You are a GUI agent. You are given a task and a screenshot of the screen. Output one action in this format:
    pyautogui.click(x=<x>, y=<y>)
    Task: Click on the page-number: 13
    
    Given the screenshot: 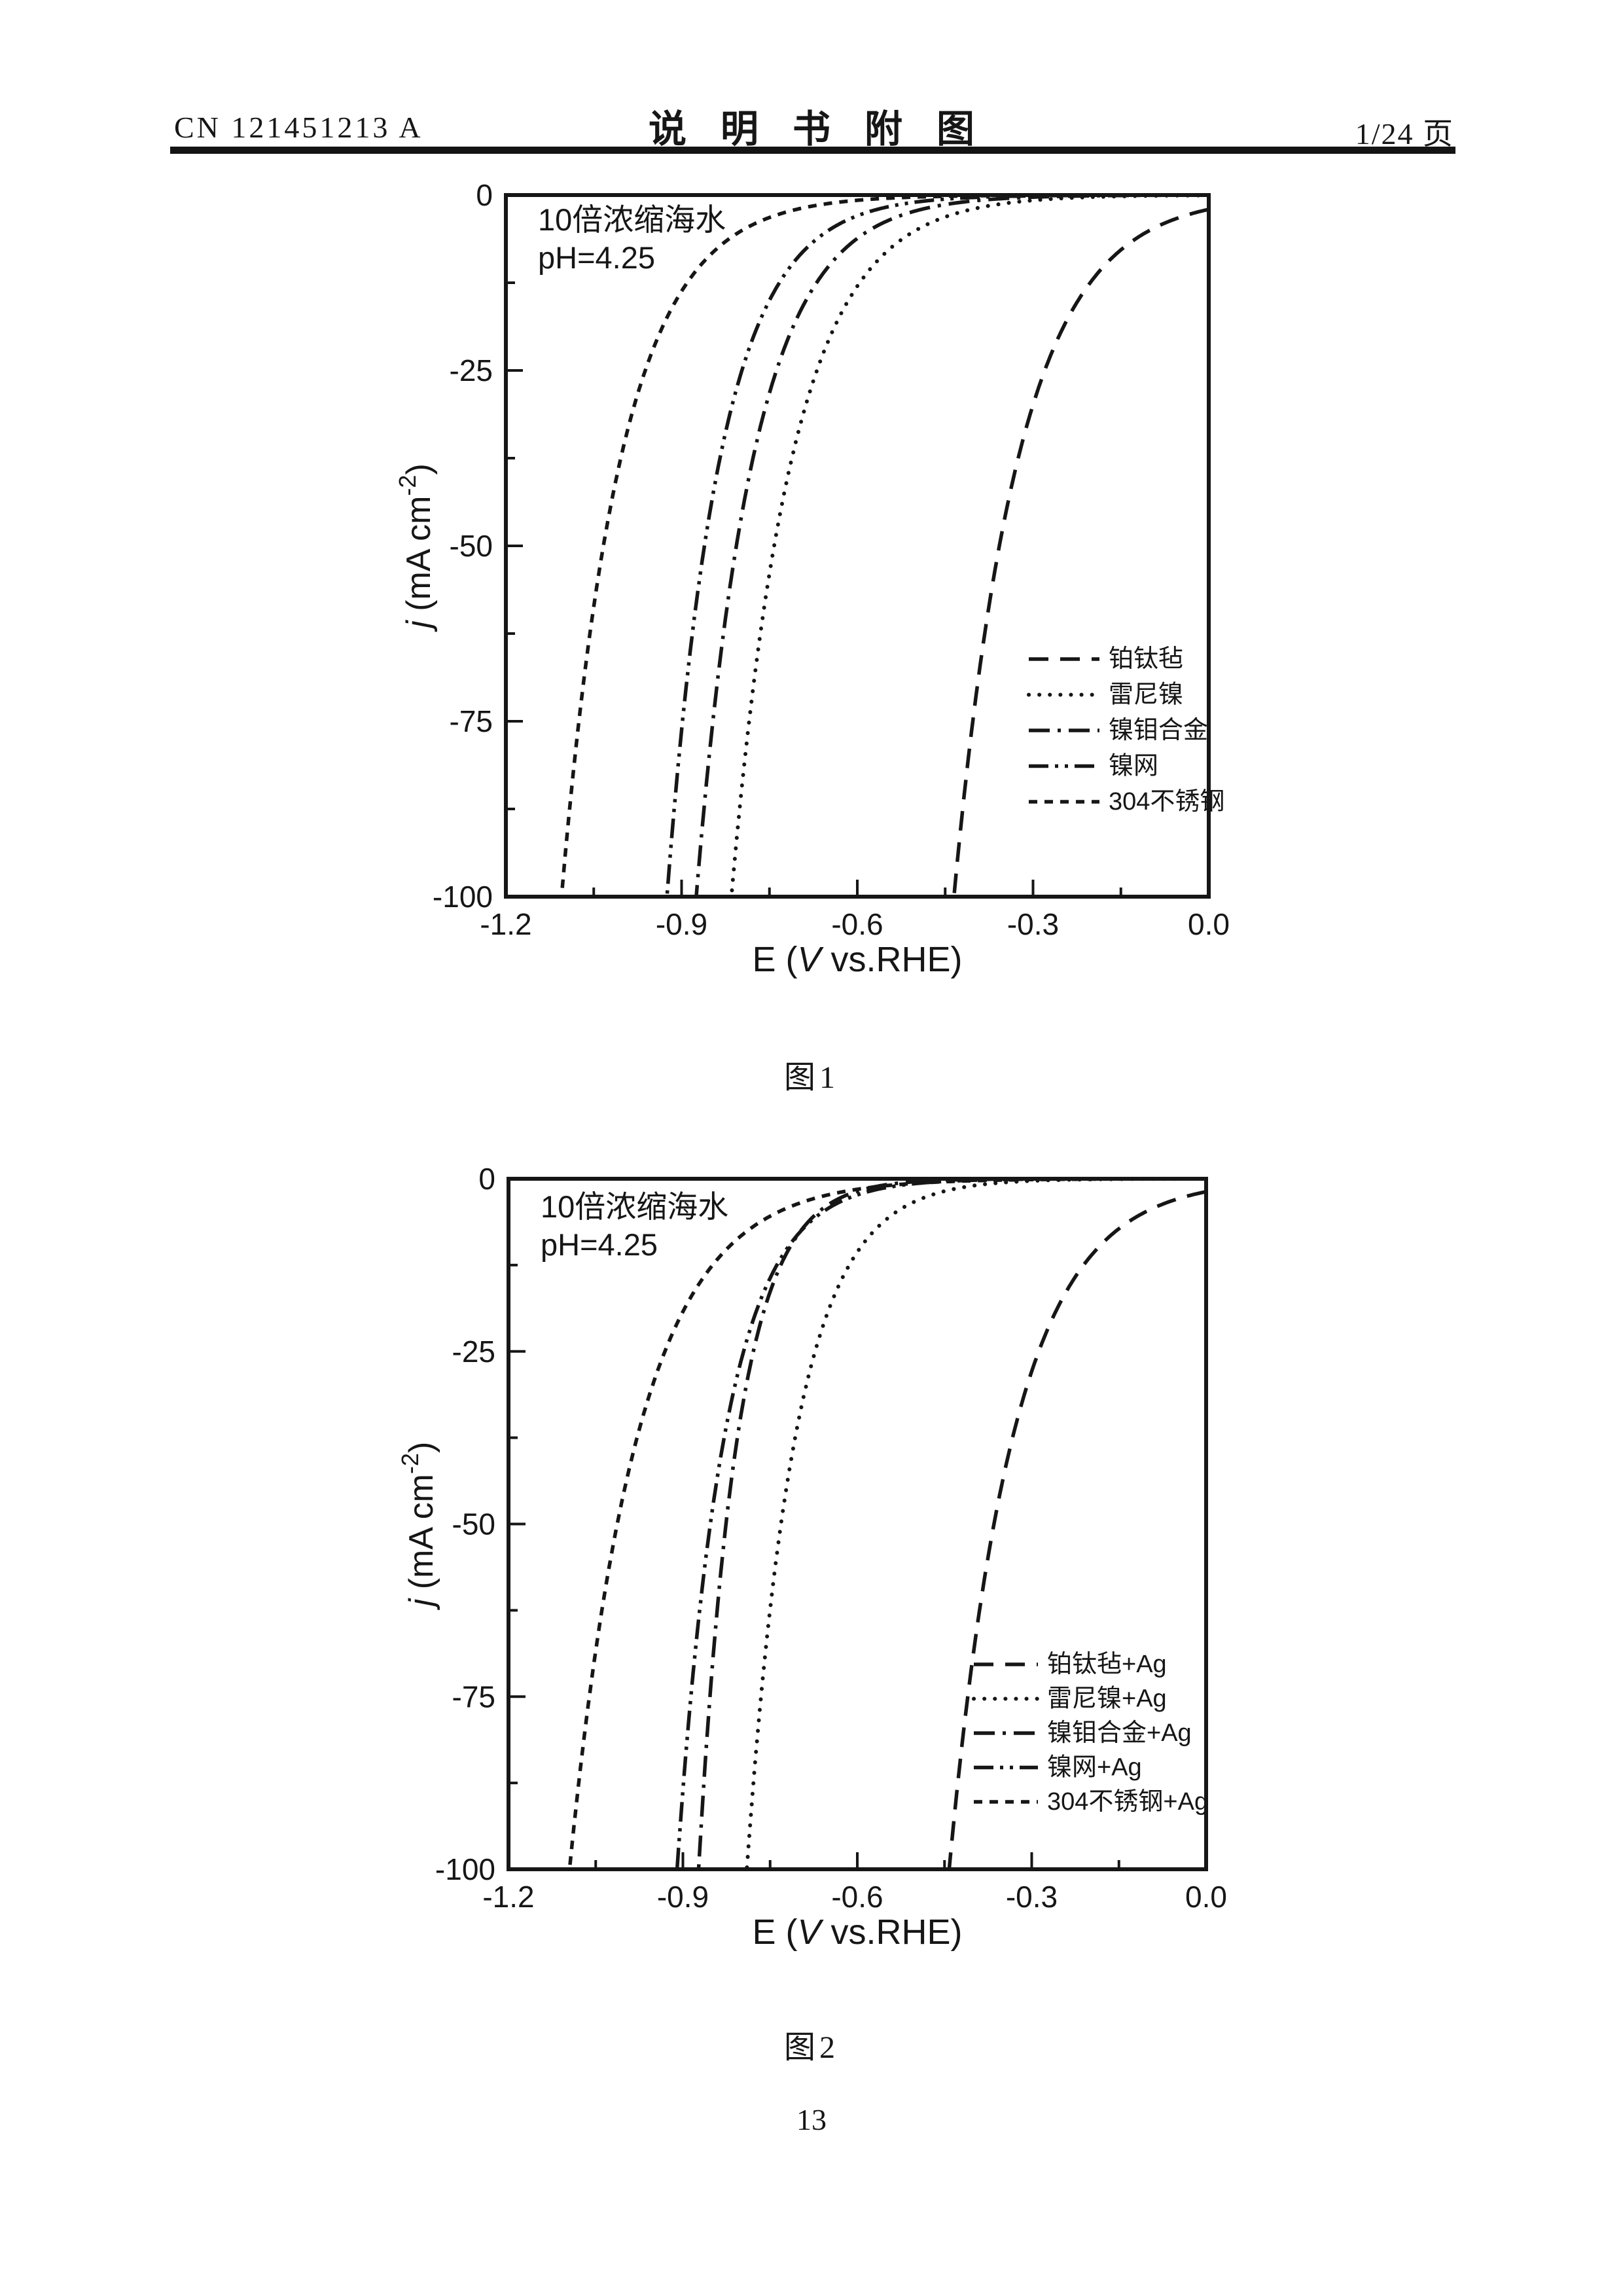 What is the action you would take?
    pyautogui.click(x=811, y=2119)
    